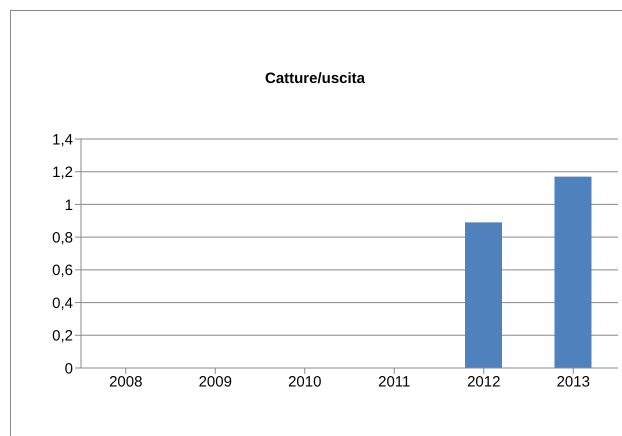 The height and width of the screenshot is (436, 622). What do you see at coordinates (573, 382) in the screenshot?
I see `x-tick-label: 2013` at bounding box center [573, 382].